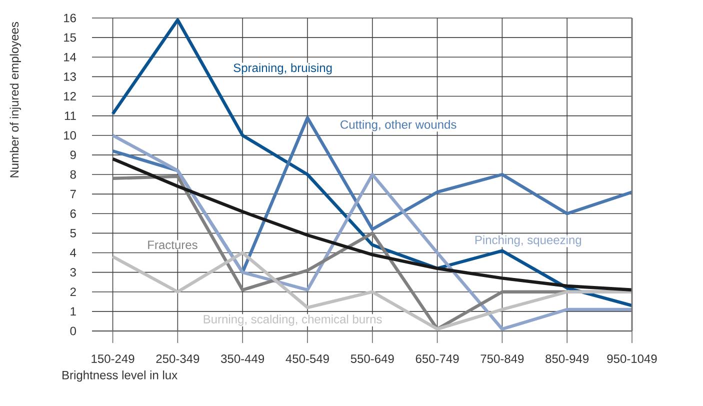 This screenshot has width=703, height=406. Describe the element at coordinates (73, 194) in the screenshot. I see `y-tick-label: 7` at that location.